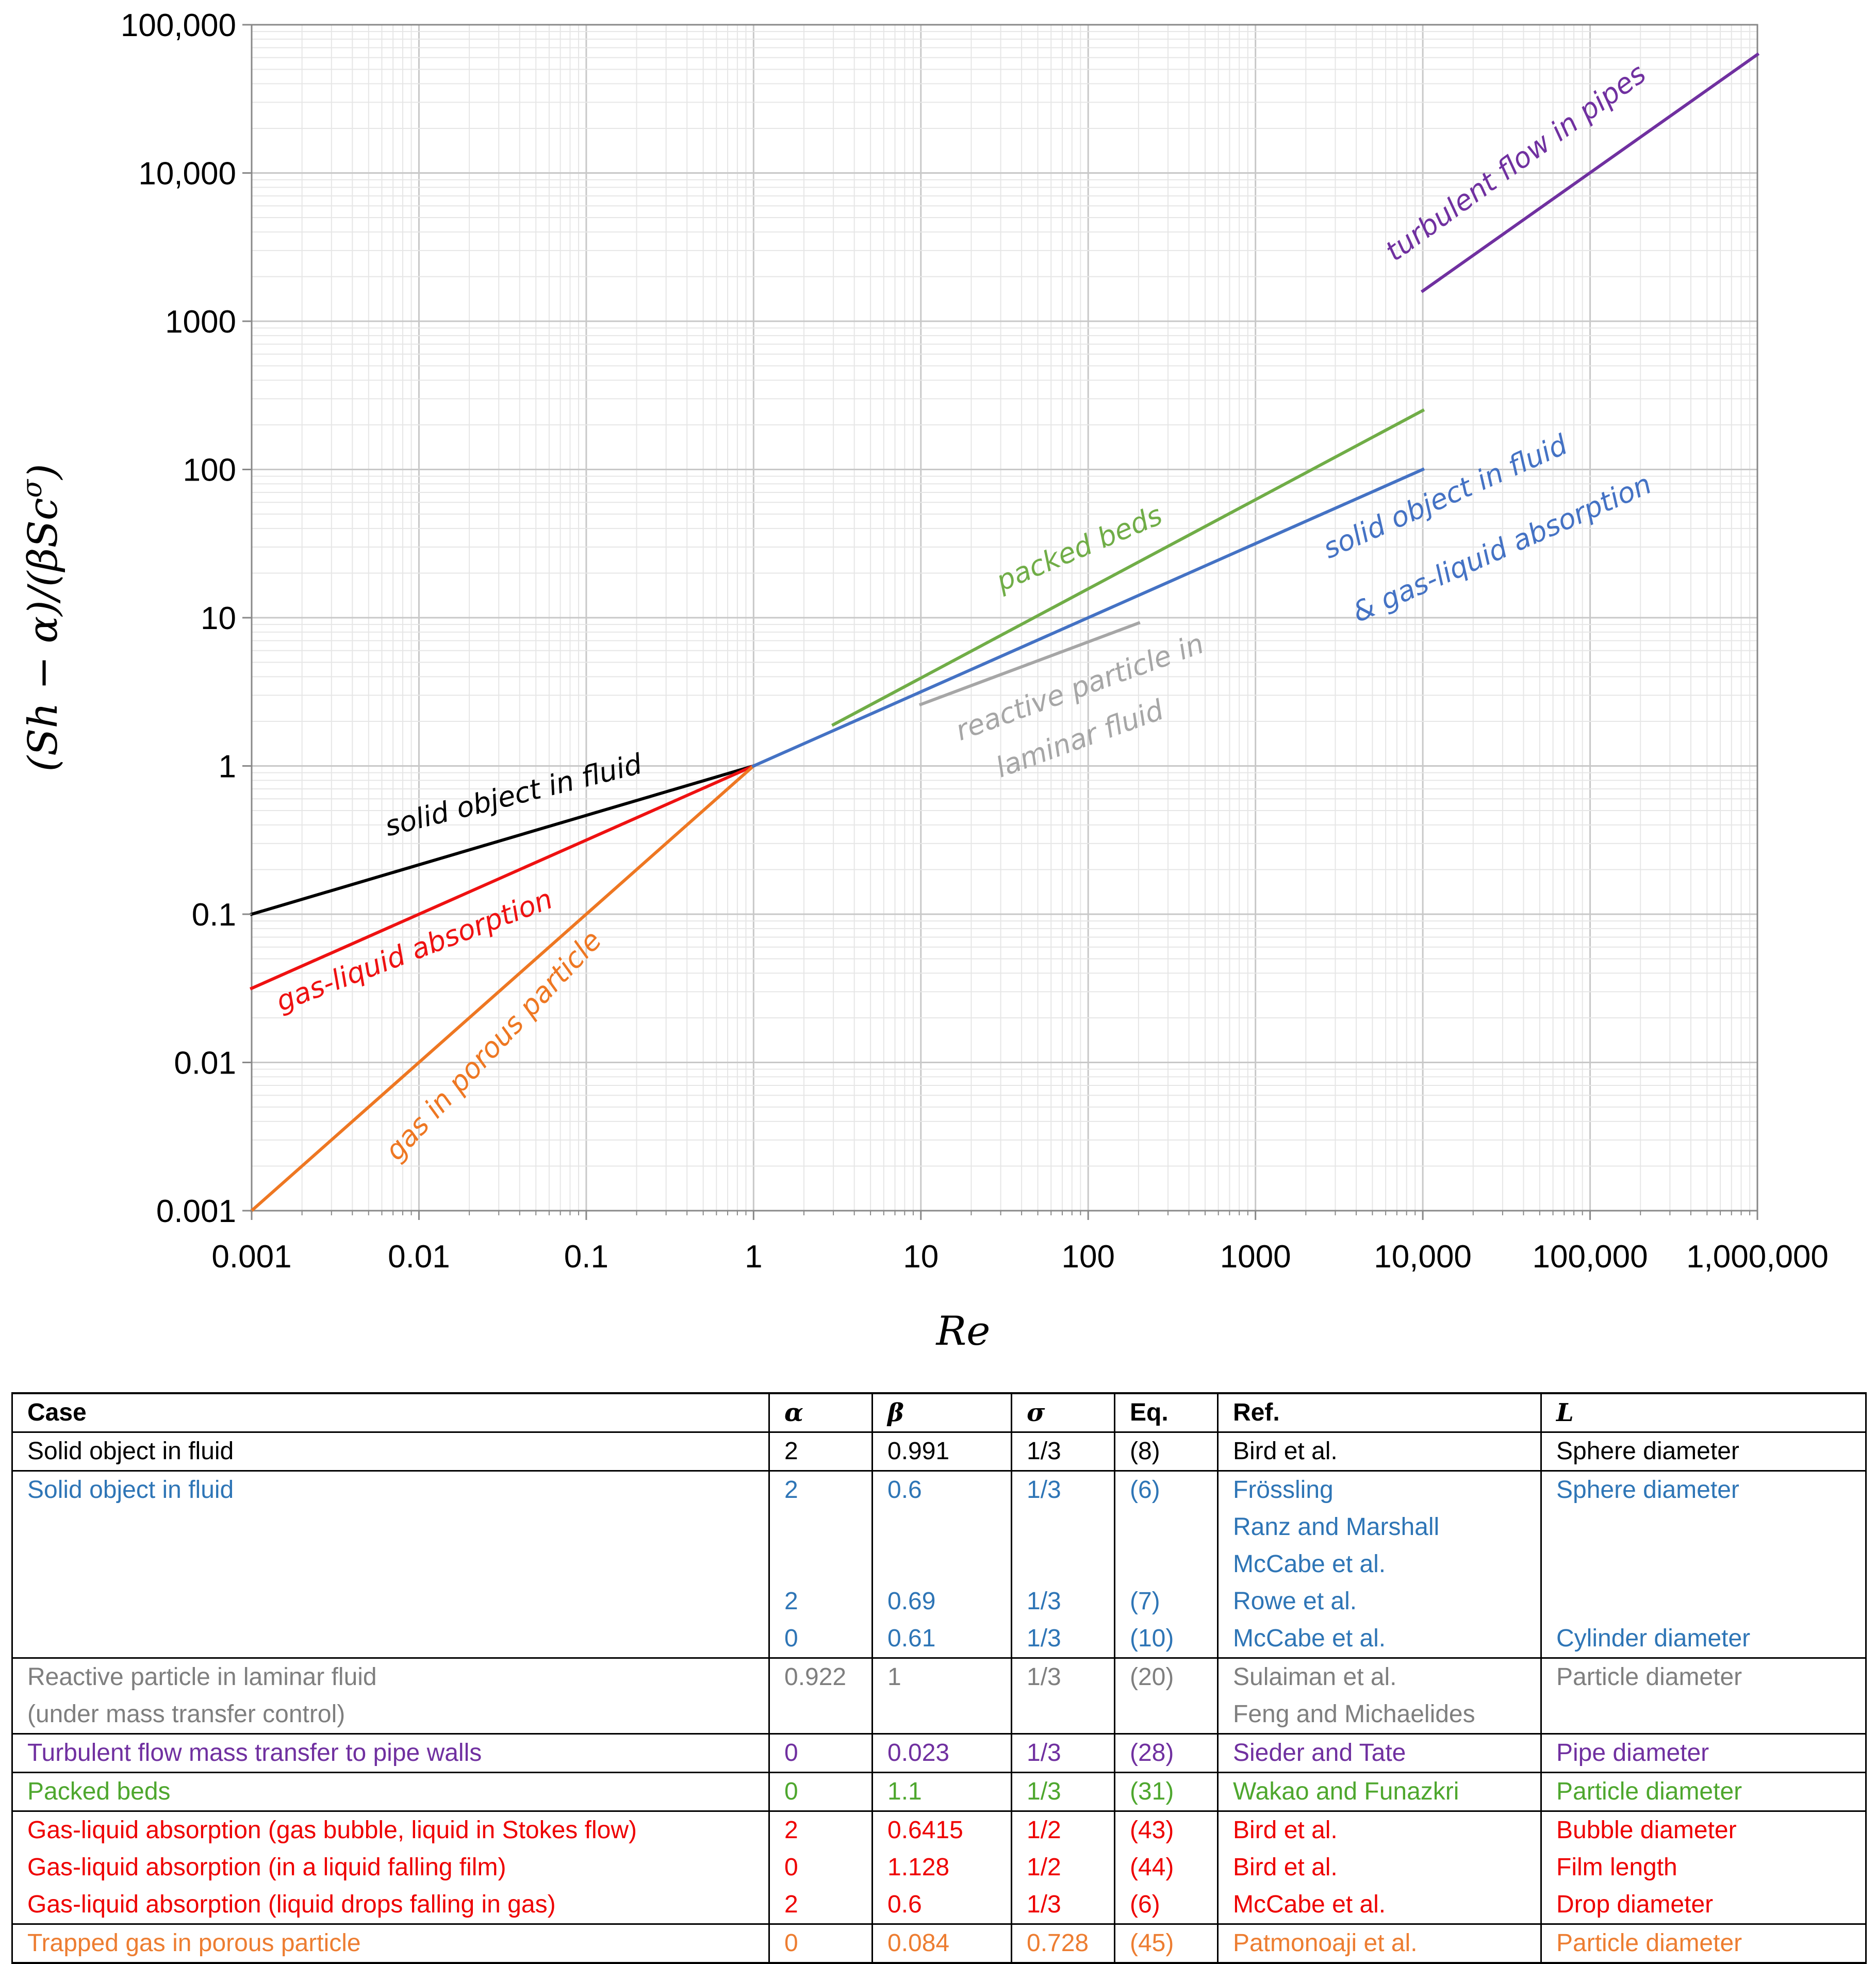  Describe the element at coordinates (1166, 1905) in the screenshot. I see `cell-eq: (6)` at that location.